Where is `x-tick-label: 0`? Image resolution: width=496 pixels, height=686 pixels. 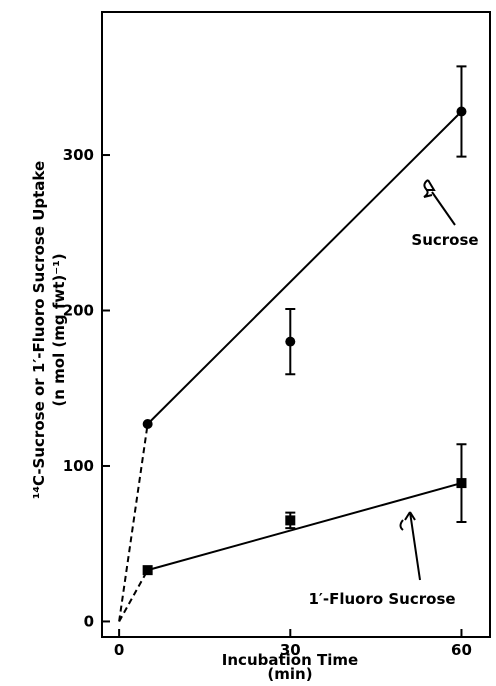 x-tick-label: 0 is located at coordinates (119, 650).